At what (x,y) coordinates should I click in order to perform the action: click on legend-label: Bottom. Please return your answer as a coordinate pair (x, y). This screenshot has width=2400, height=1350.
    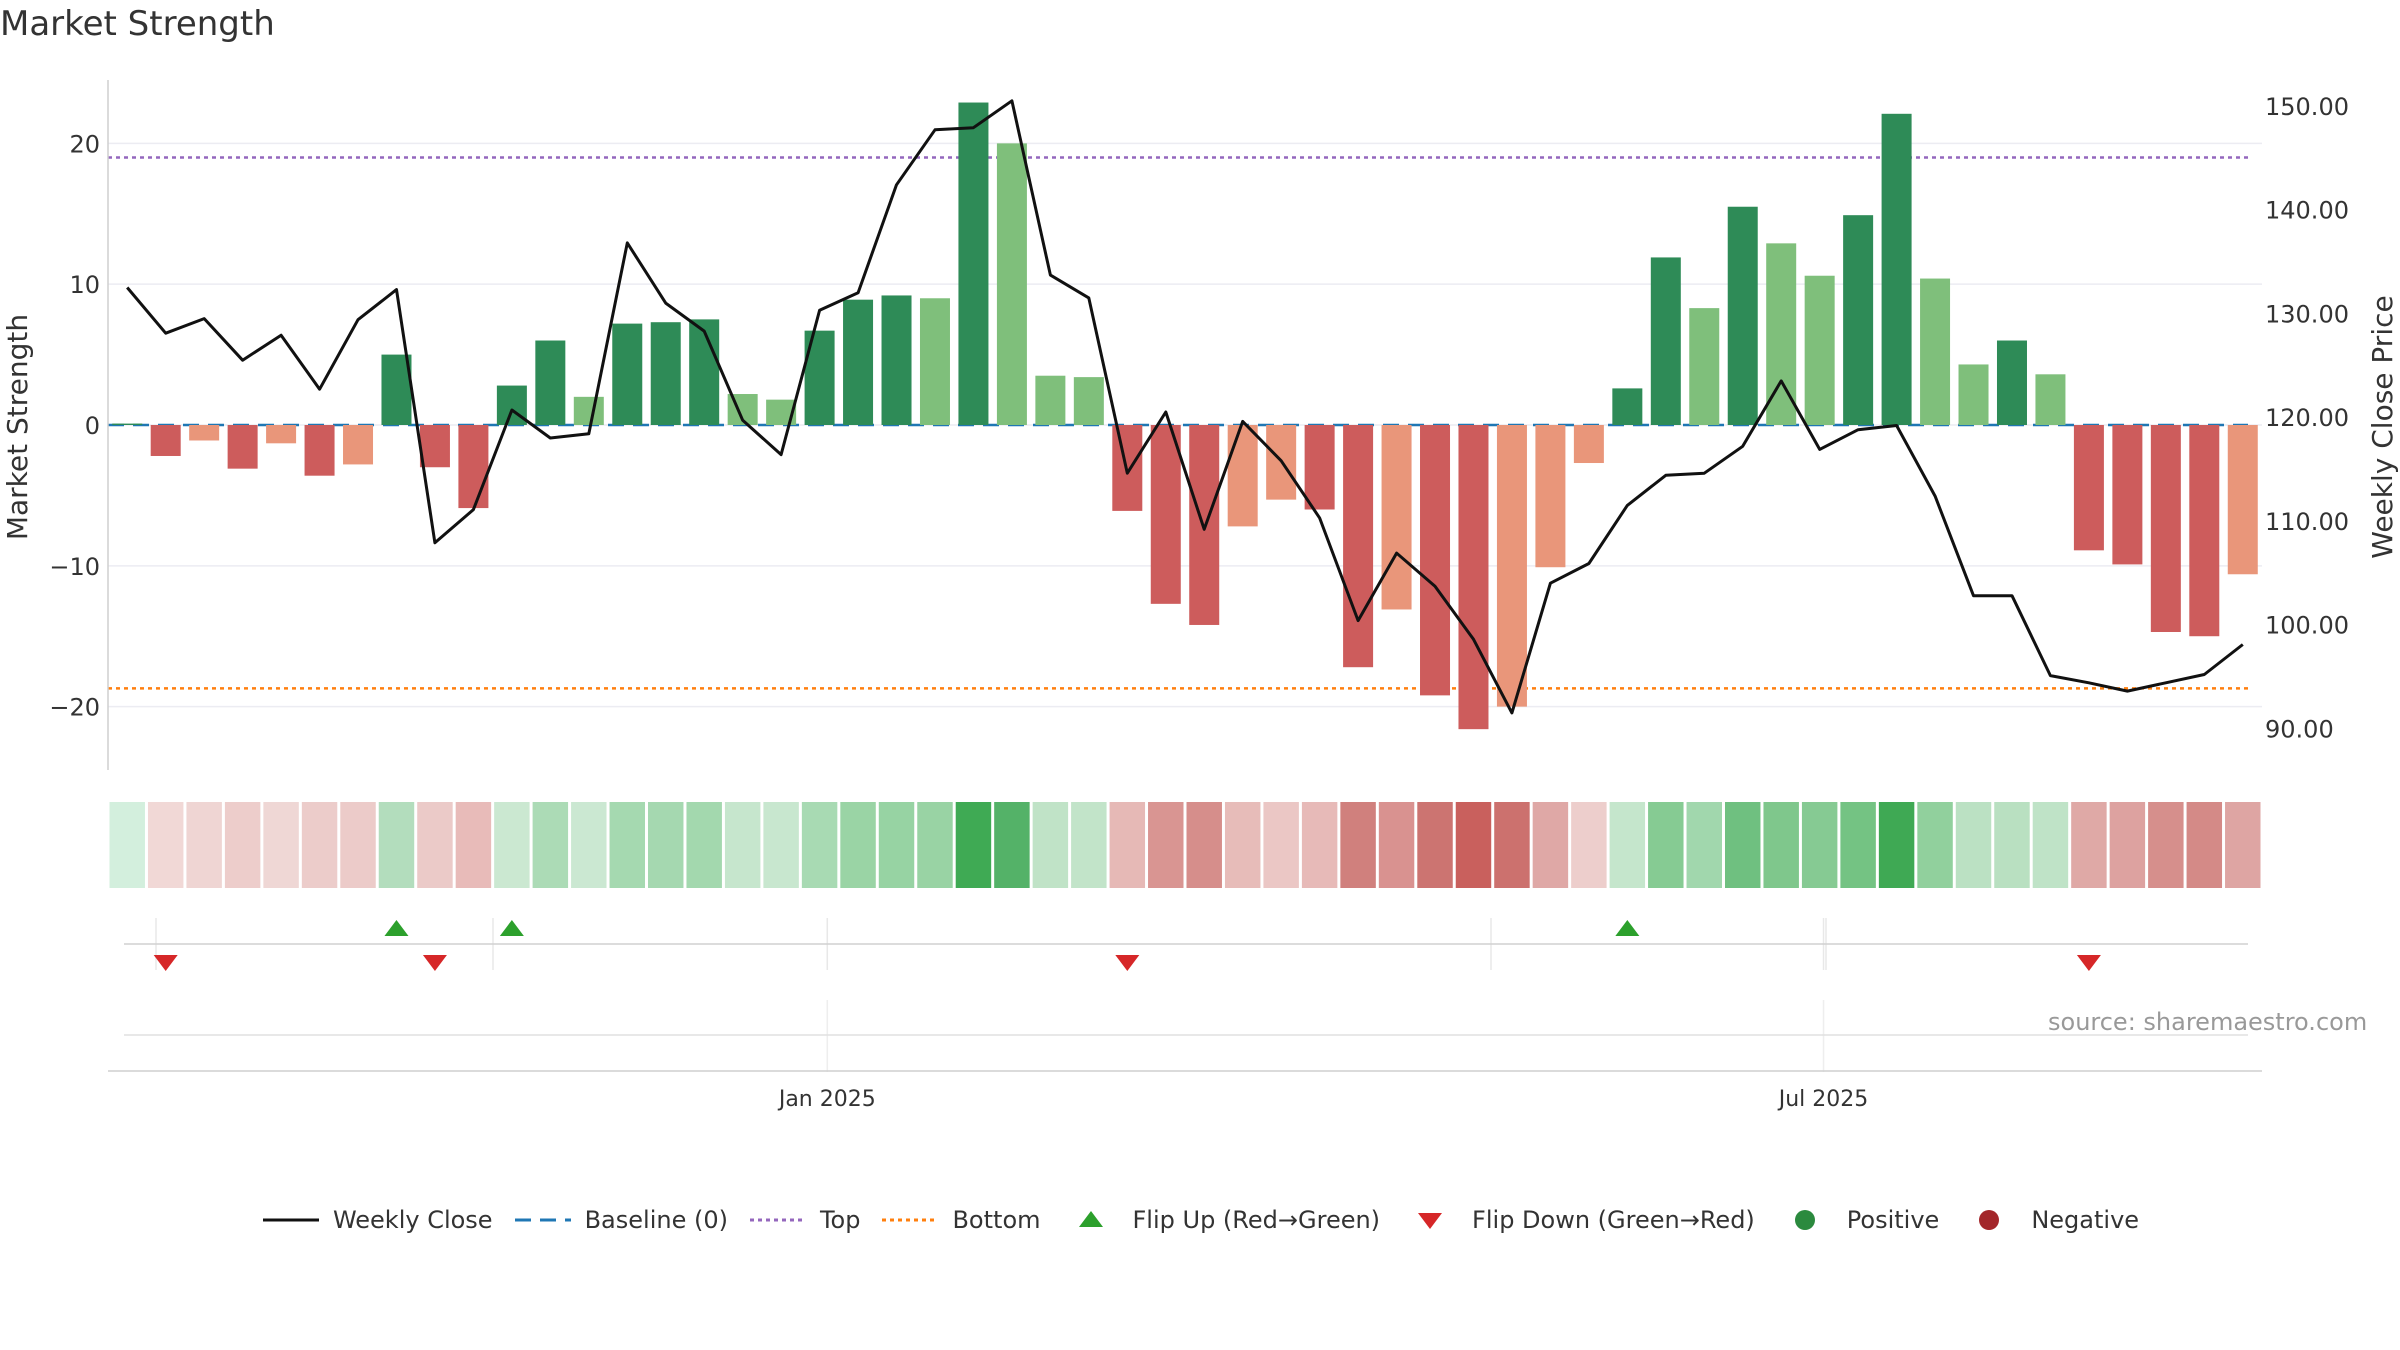
    Looking at the image, I should click on (996, 1220).